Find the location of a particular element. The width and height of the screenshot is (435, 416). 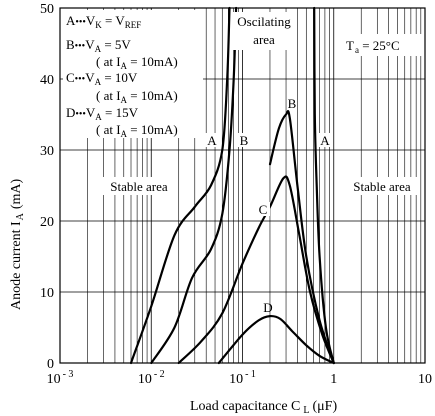

curve-label-a-left: A is located at coordinates (212, 140).